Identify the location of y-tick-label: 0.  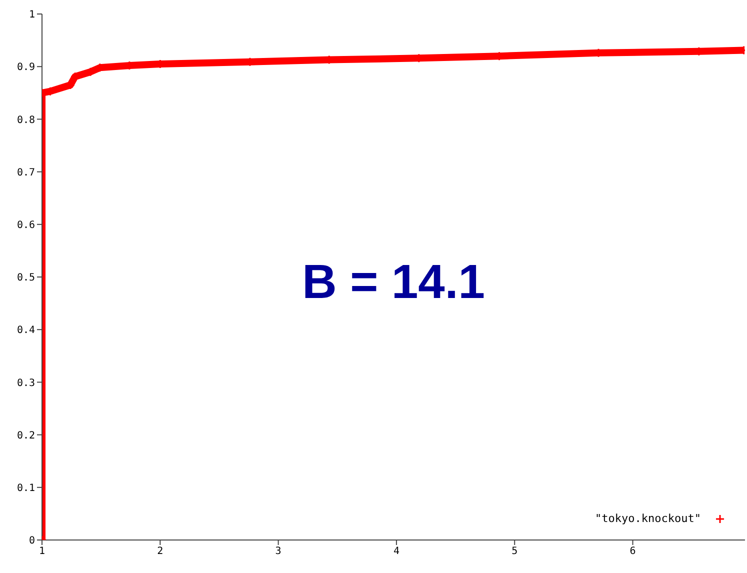
(31, 541).